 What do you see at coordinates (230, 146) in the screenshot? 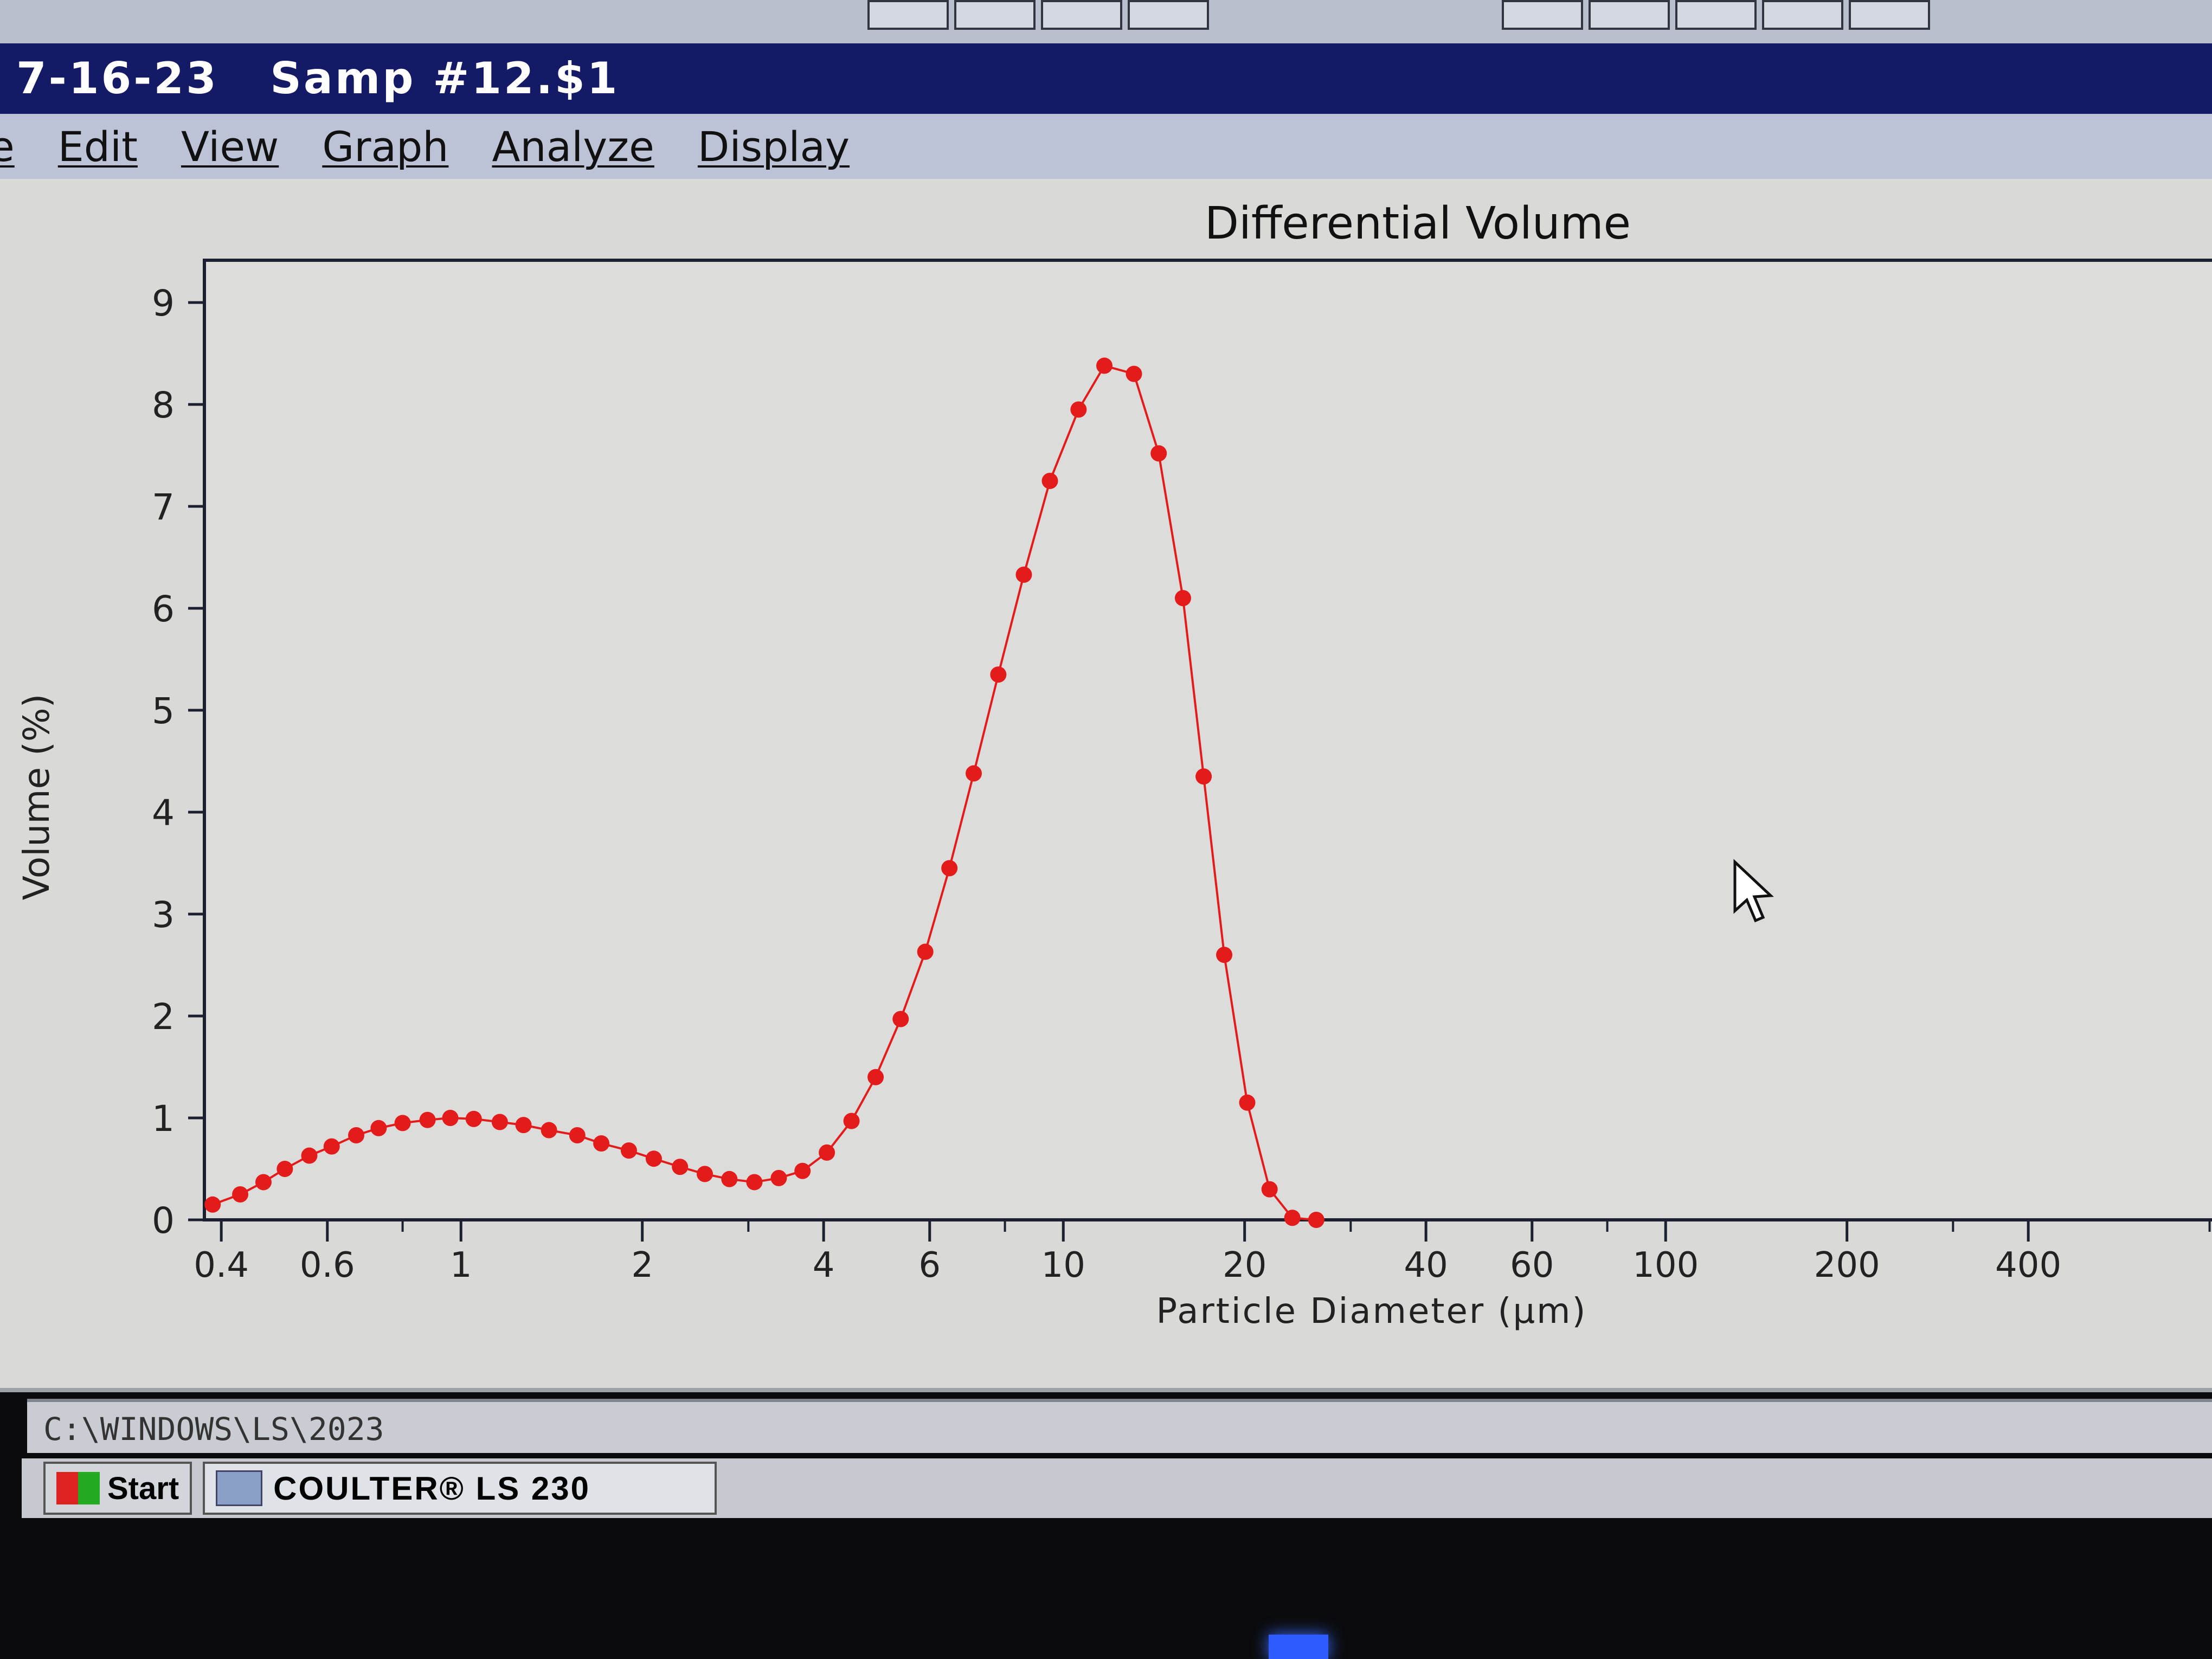
I see `menu-view: View` at bounding box center [230, 146].